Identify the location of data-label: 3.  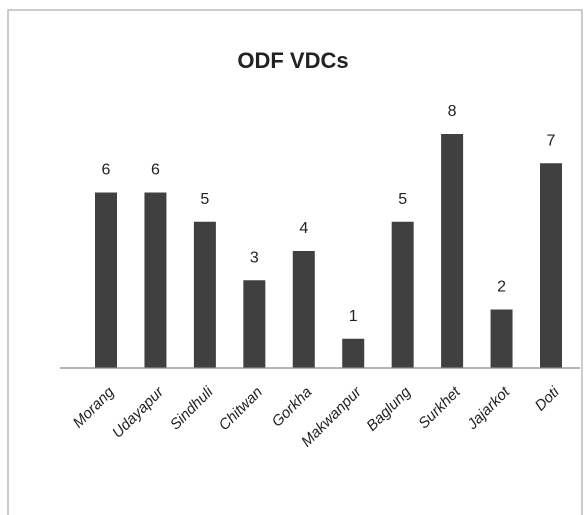
(254, 257).